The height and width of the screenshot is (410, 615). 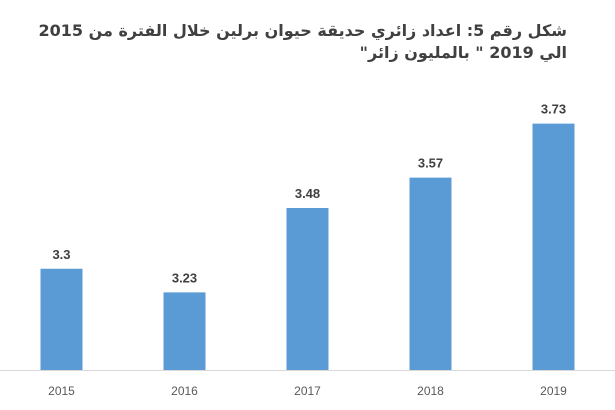 I want to click on bar-2018, so click(x=430, y=273).